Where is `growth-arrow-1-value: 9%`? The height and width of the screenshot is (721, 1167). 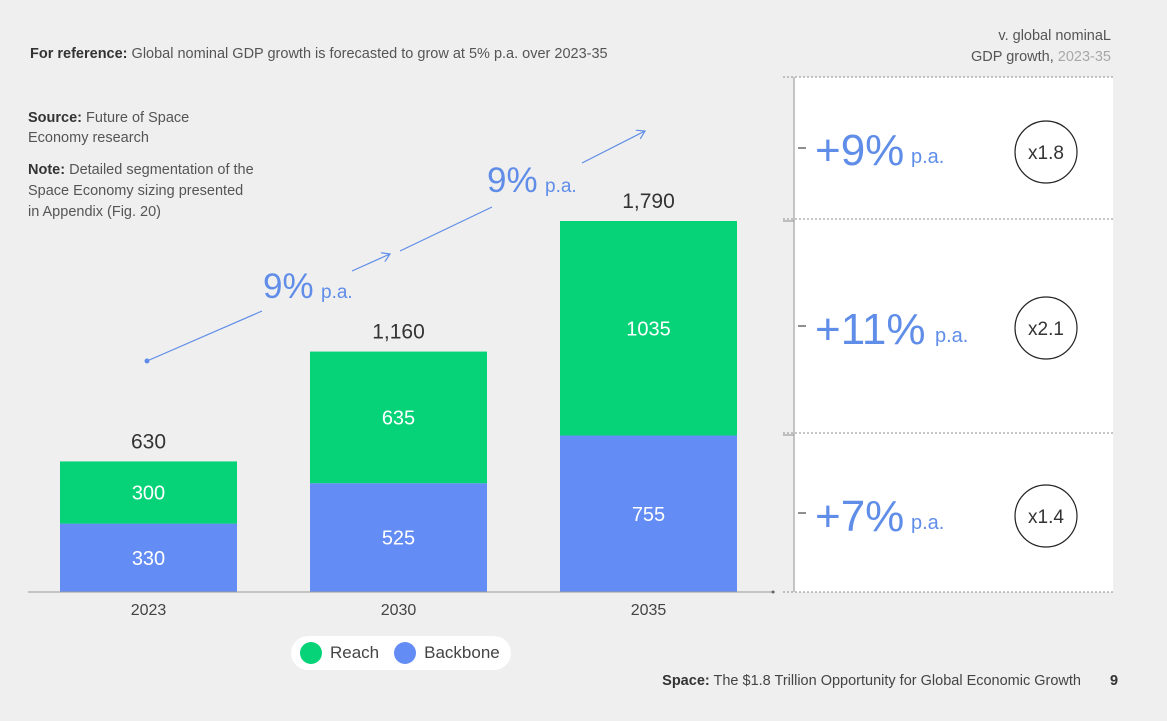
growth-arrow-1-value: 9% is located at coordinates (288, 286).